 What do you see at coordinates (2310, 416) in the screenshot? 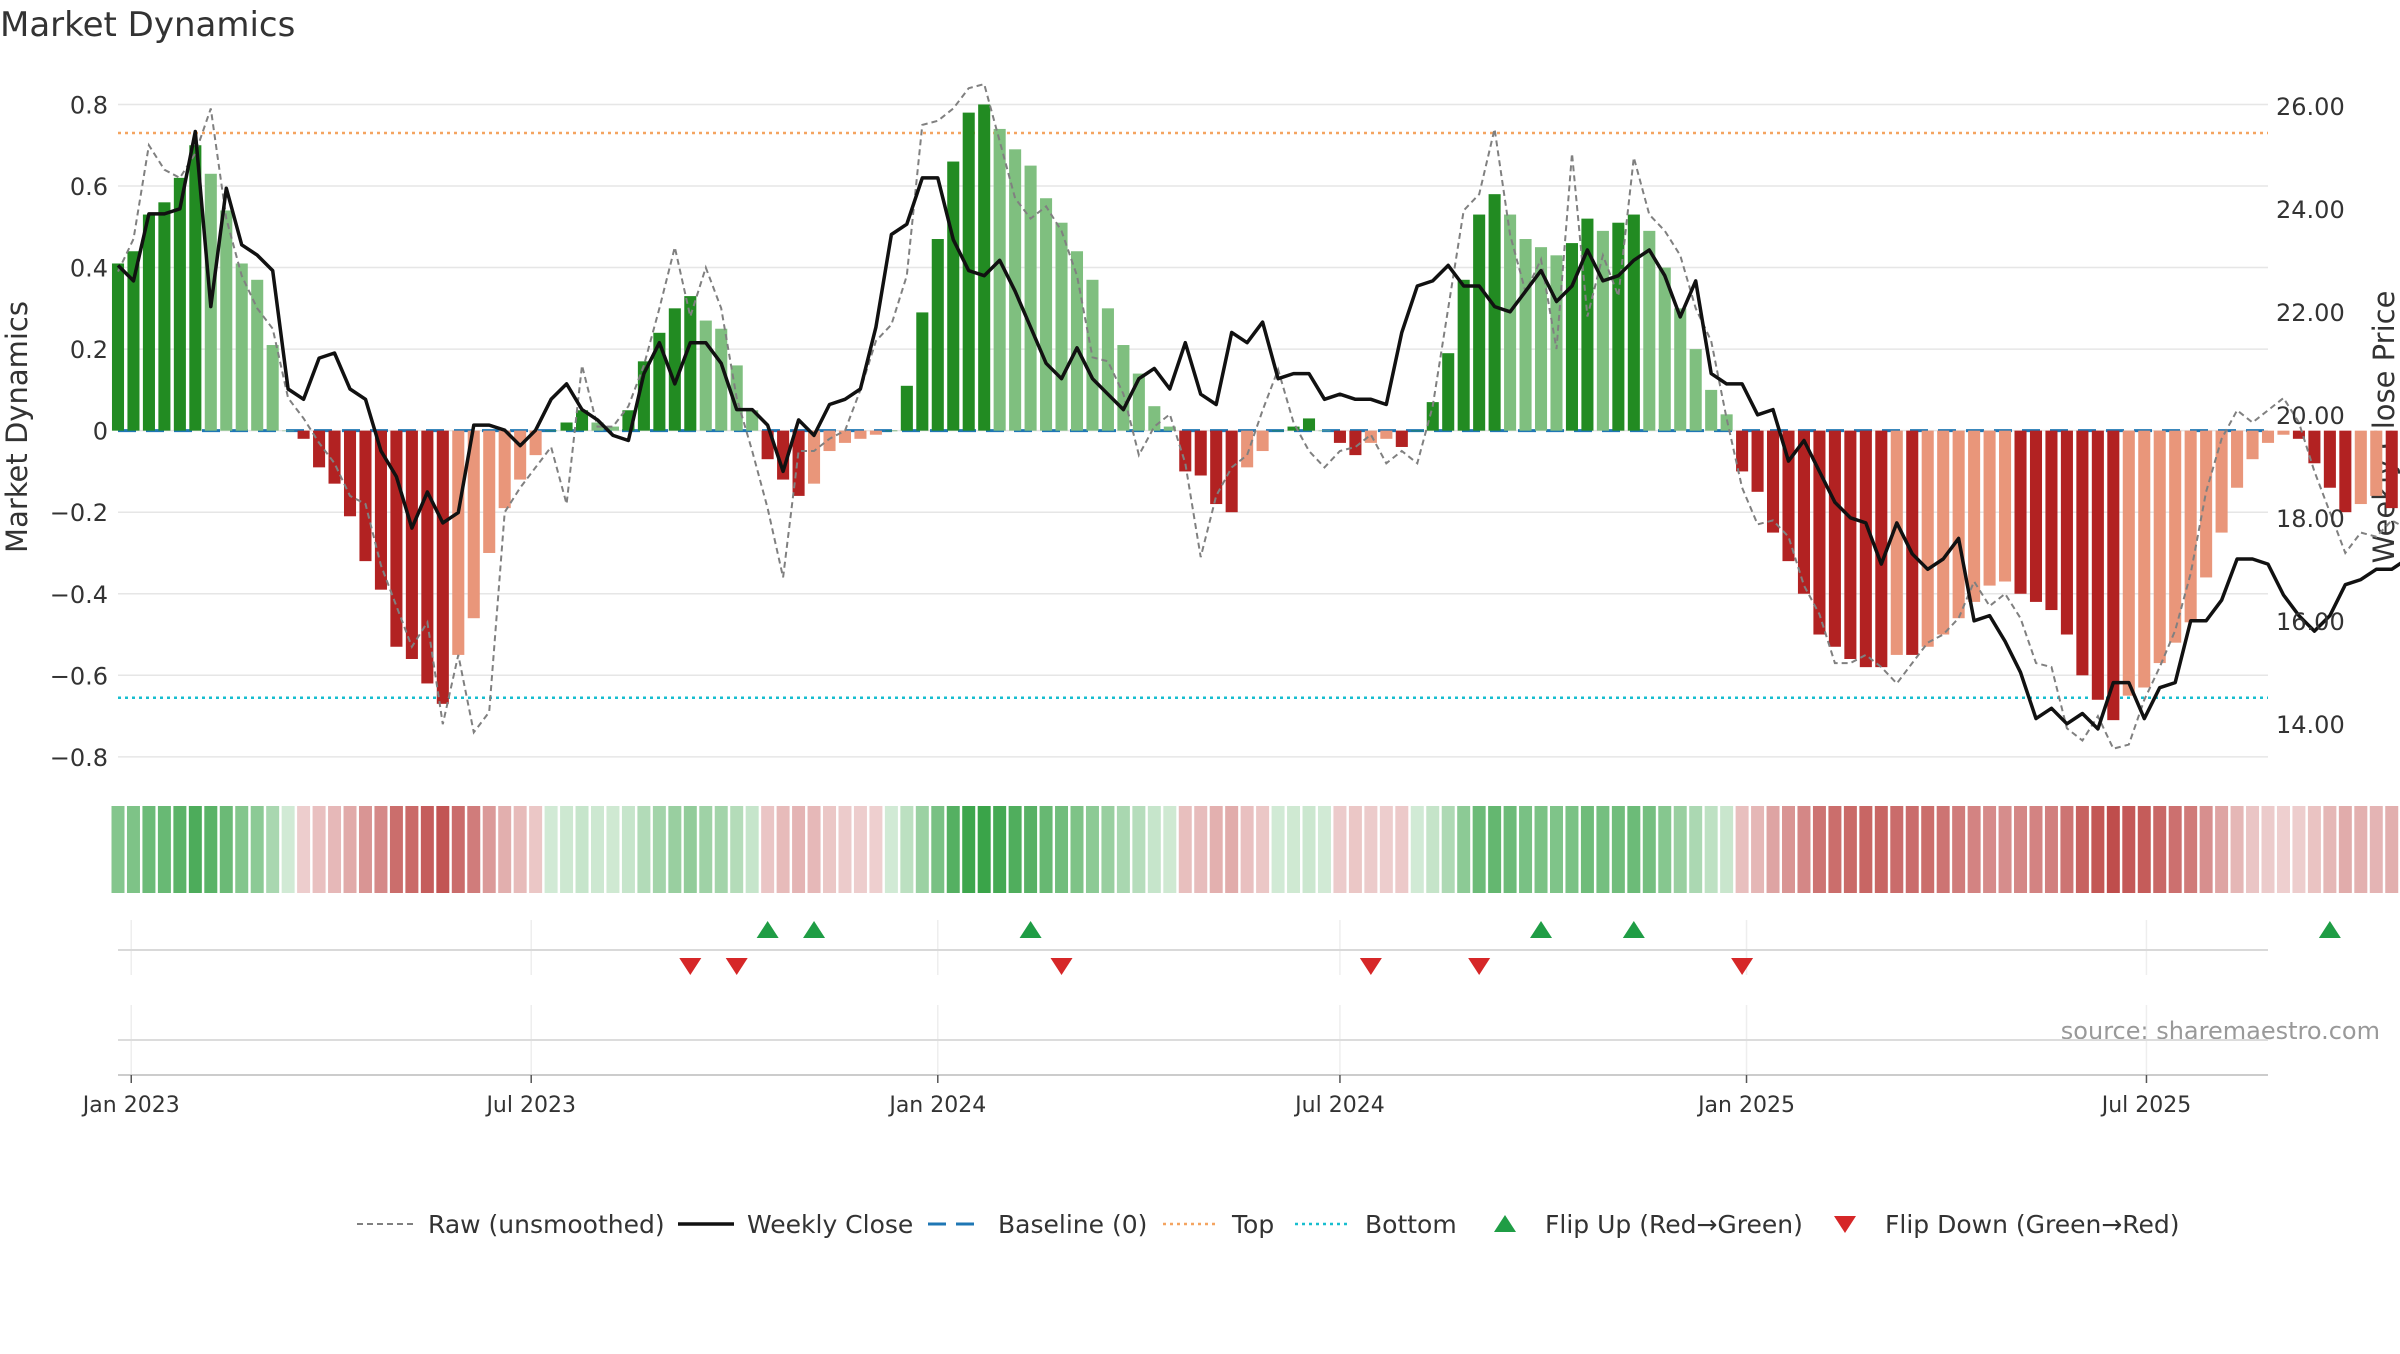
I see `y2-axis-ticks: 14.00 16.00 18.00 20.00 22.00 24.00 26.00` at bounding box center [2310, 416].